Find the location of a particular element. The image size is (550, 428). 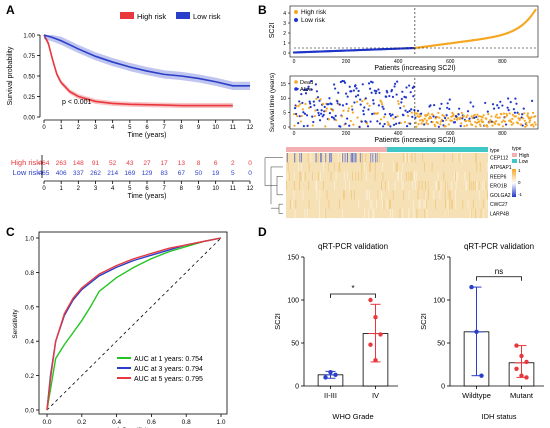

y-tick-label: 100 is located at coordinates (439, 301).